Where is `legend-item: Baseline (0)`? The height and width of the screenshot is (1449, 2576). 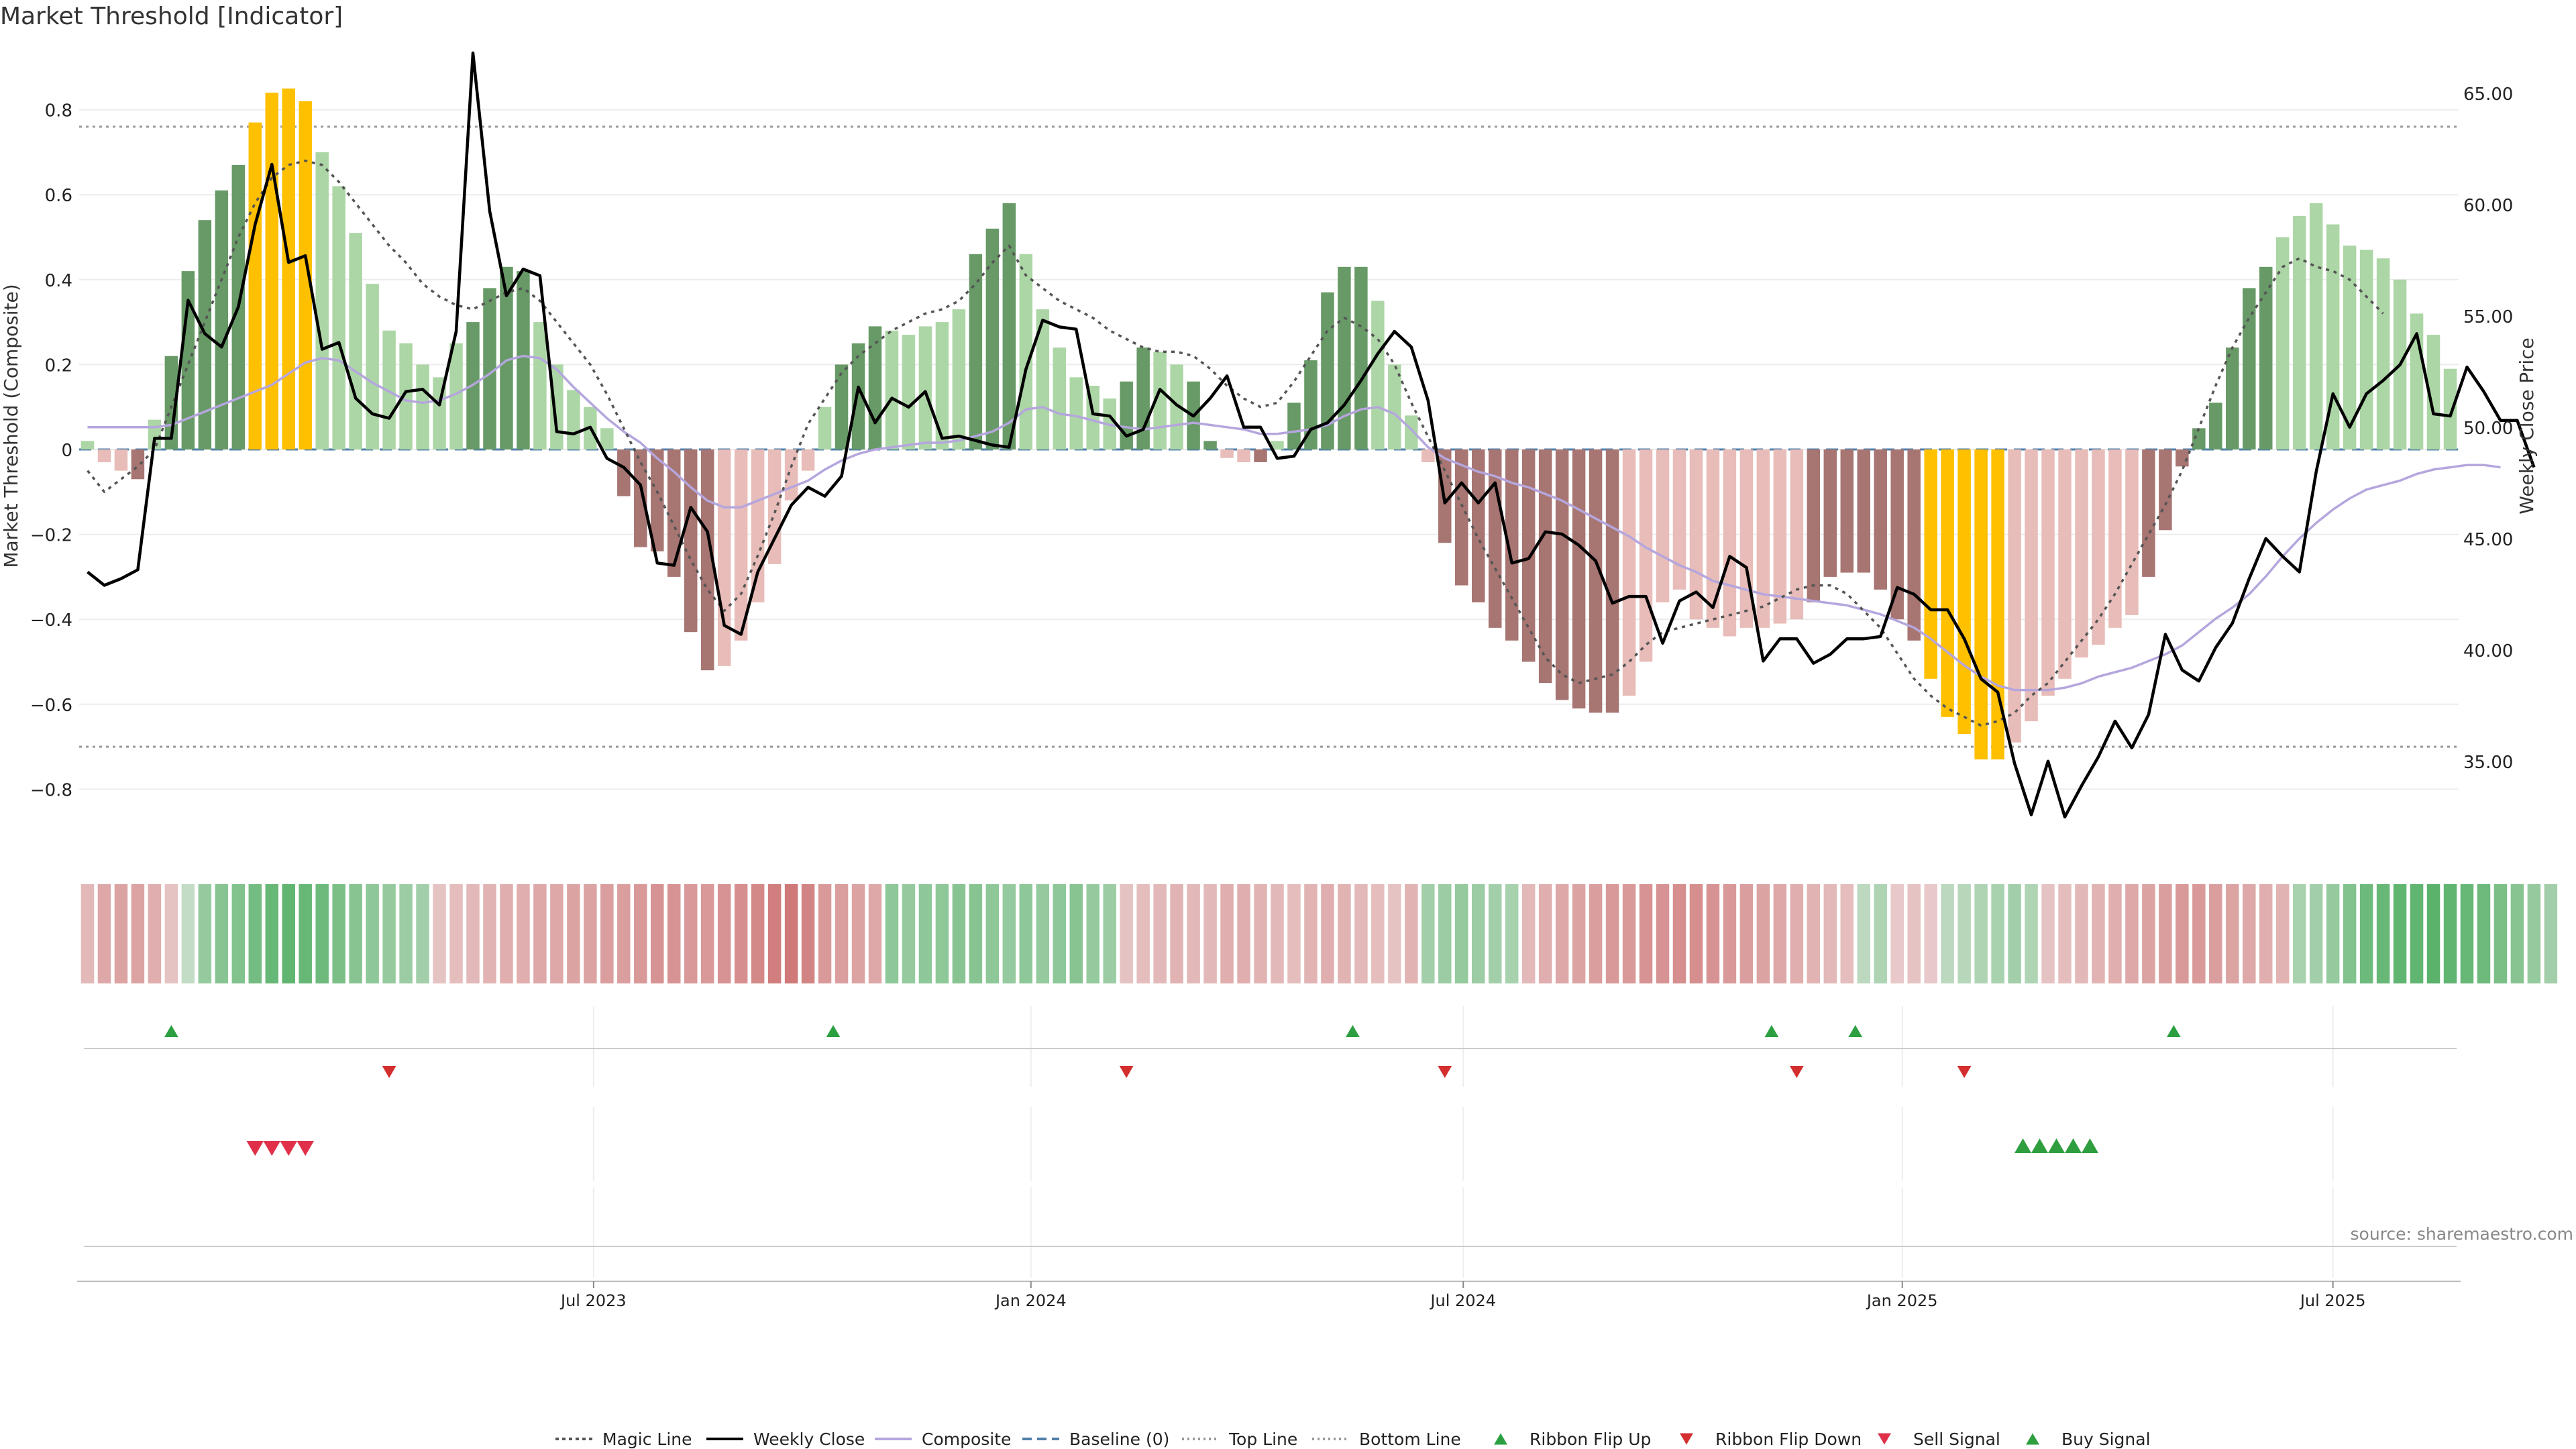
legend-item: Baseline (0) is located at coordinates (1095, 1439).